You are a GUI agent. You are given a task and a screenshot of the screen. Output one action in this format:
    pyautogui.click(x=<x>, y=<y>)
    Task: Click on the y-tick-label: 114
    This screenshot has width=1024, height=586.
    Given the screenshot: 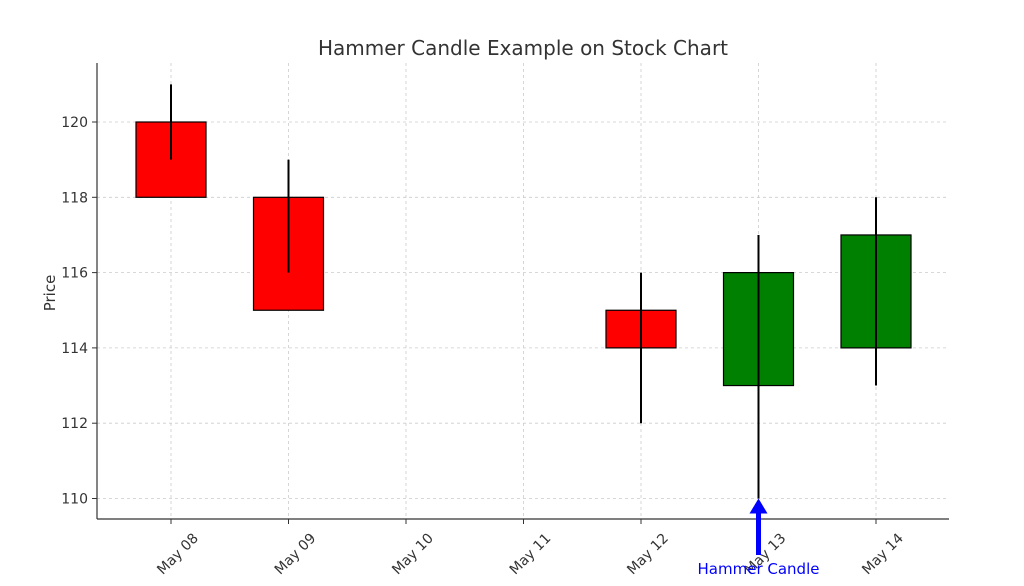 What is the action you would take?
    pyautogui.click(x=74, y=349)
    